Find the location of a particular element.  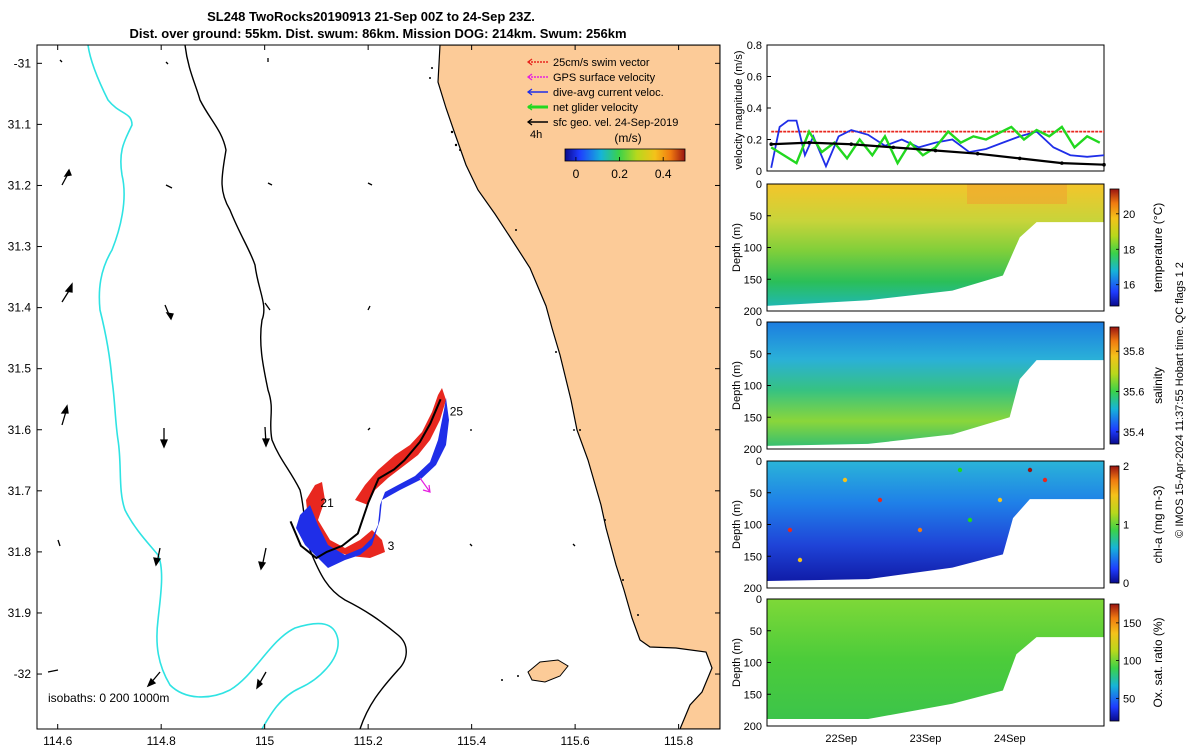

section-colorbar-label: Ox. sat. ratio (%) is located at coordinates (1158, 662).